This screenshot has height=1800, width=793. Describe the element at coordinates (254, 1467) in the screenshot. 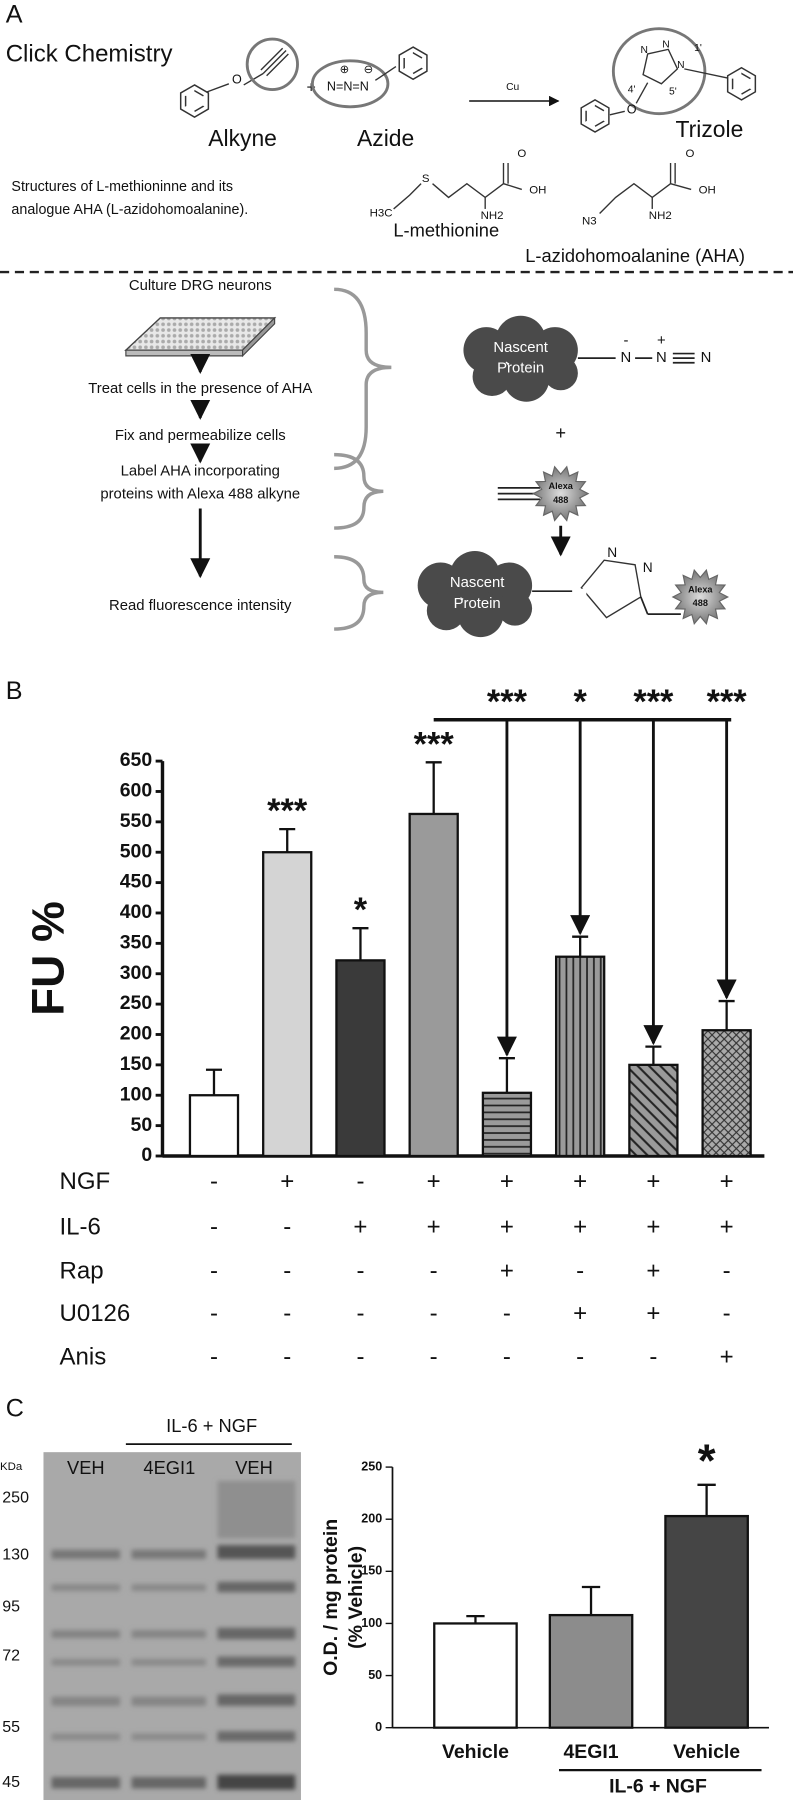

I see `lane-label: VEH` at that location.